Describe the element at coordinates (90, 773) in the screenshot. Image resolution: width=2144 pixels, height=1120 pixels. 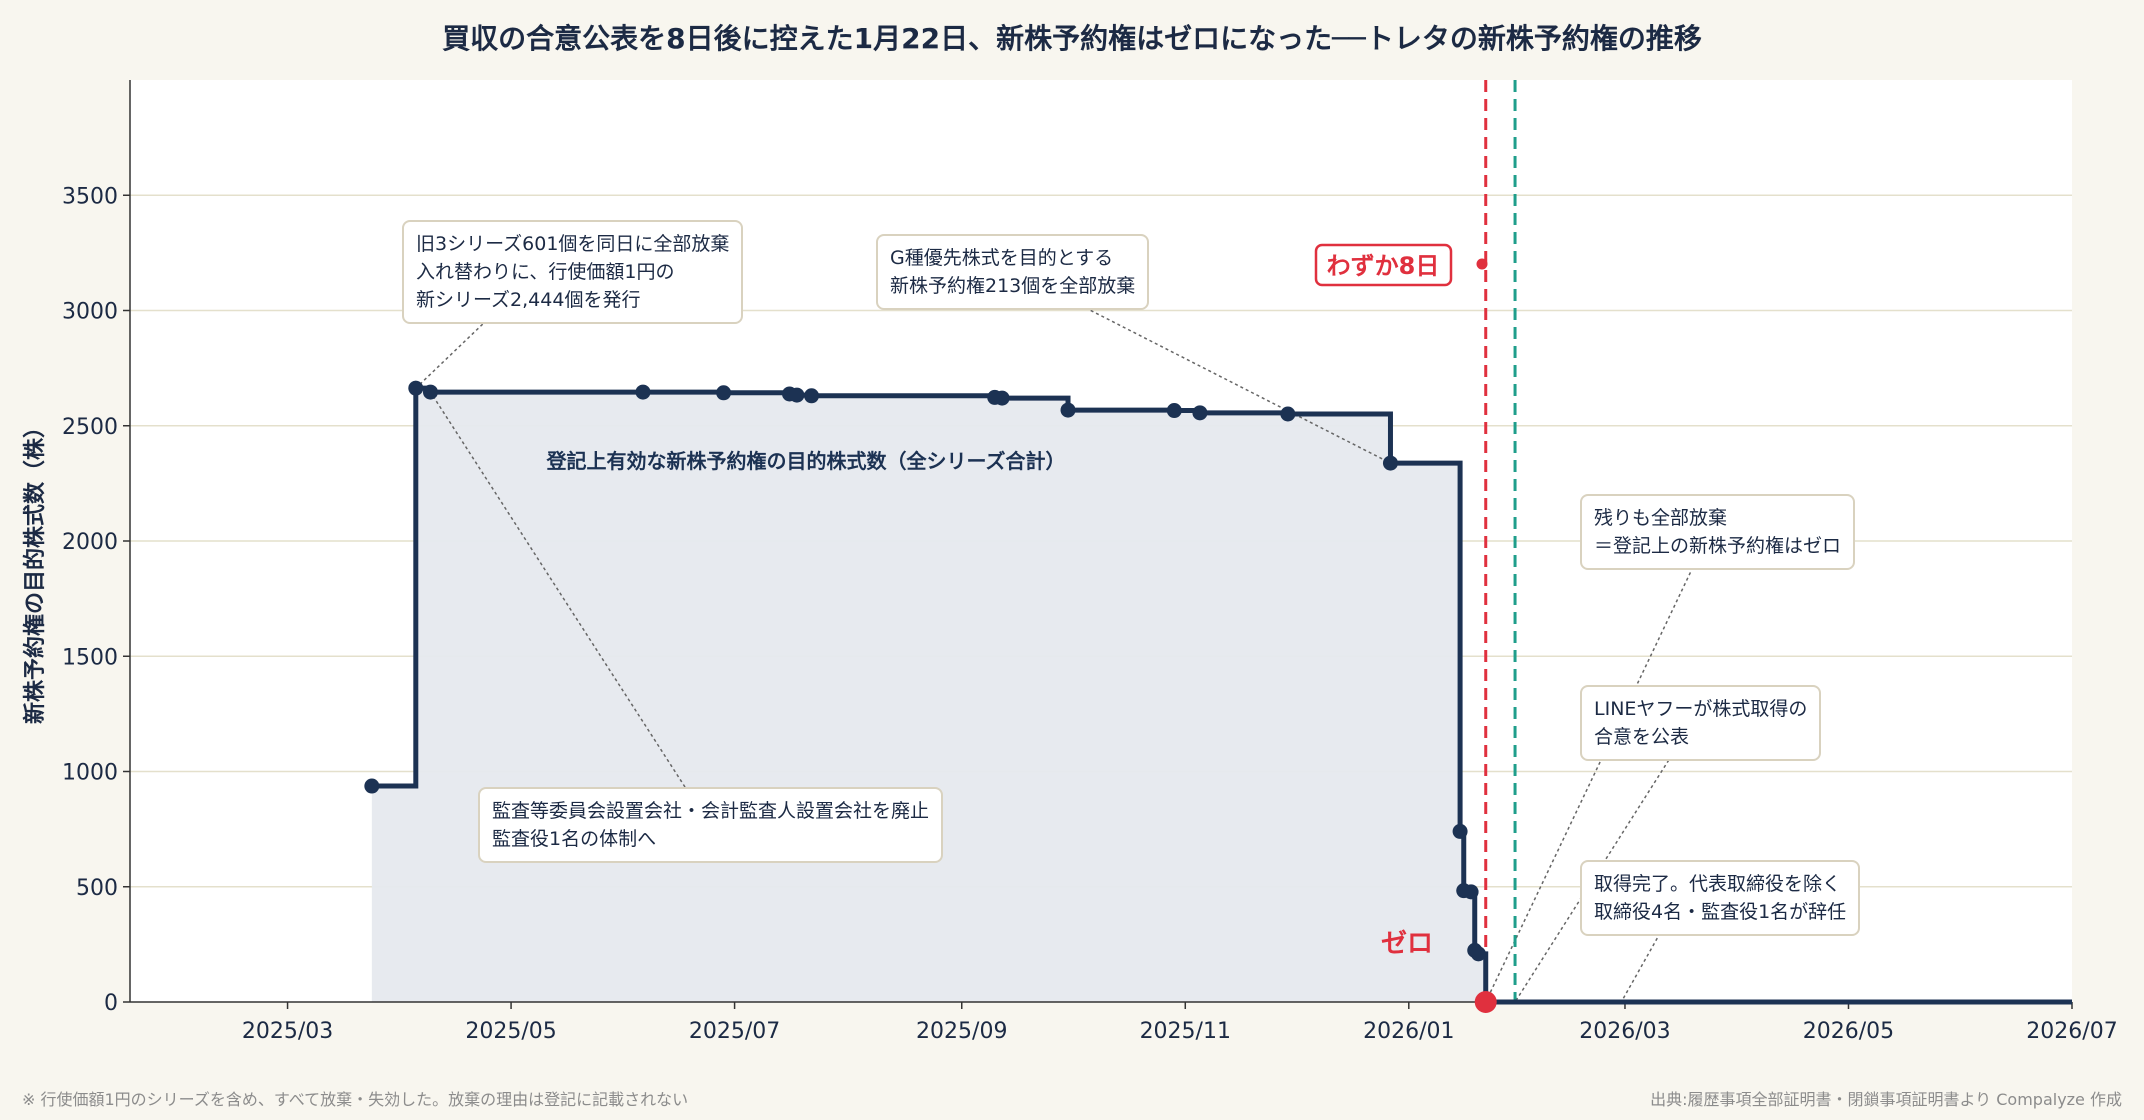
I see `y-tick-label: 1000` at that location.